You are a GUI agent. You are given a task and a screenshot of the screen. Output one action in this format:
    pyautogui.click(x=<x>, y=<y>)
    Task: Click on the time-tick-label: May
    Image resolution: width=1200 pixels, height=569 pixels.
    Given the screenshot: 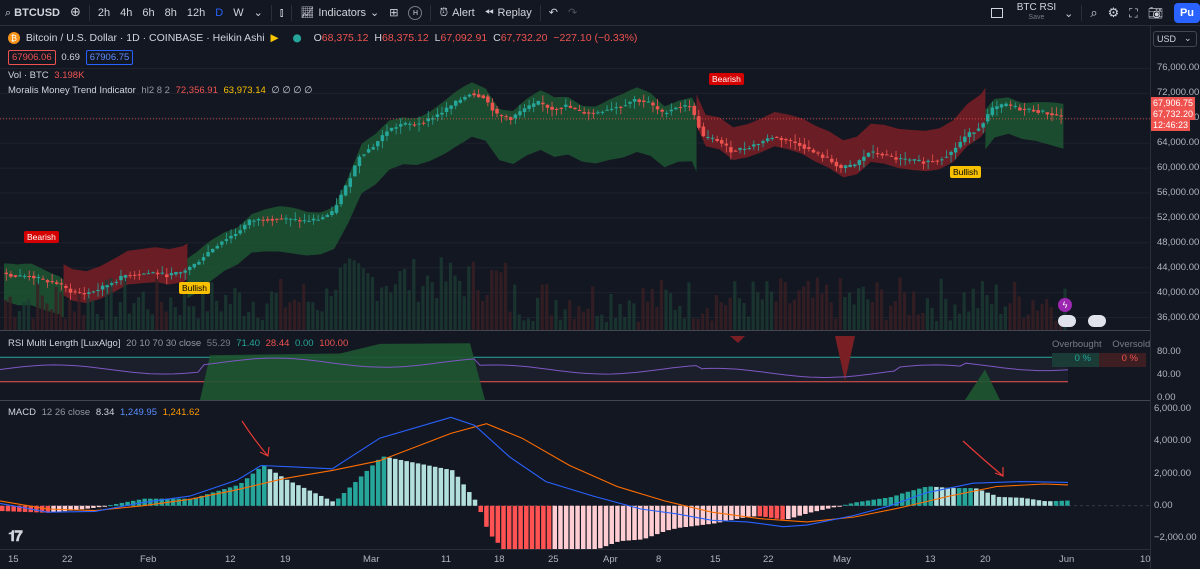 What is the action you would take?
    pyautogui.click(x=842, y=559)
    